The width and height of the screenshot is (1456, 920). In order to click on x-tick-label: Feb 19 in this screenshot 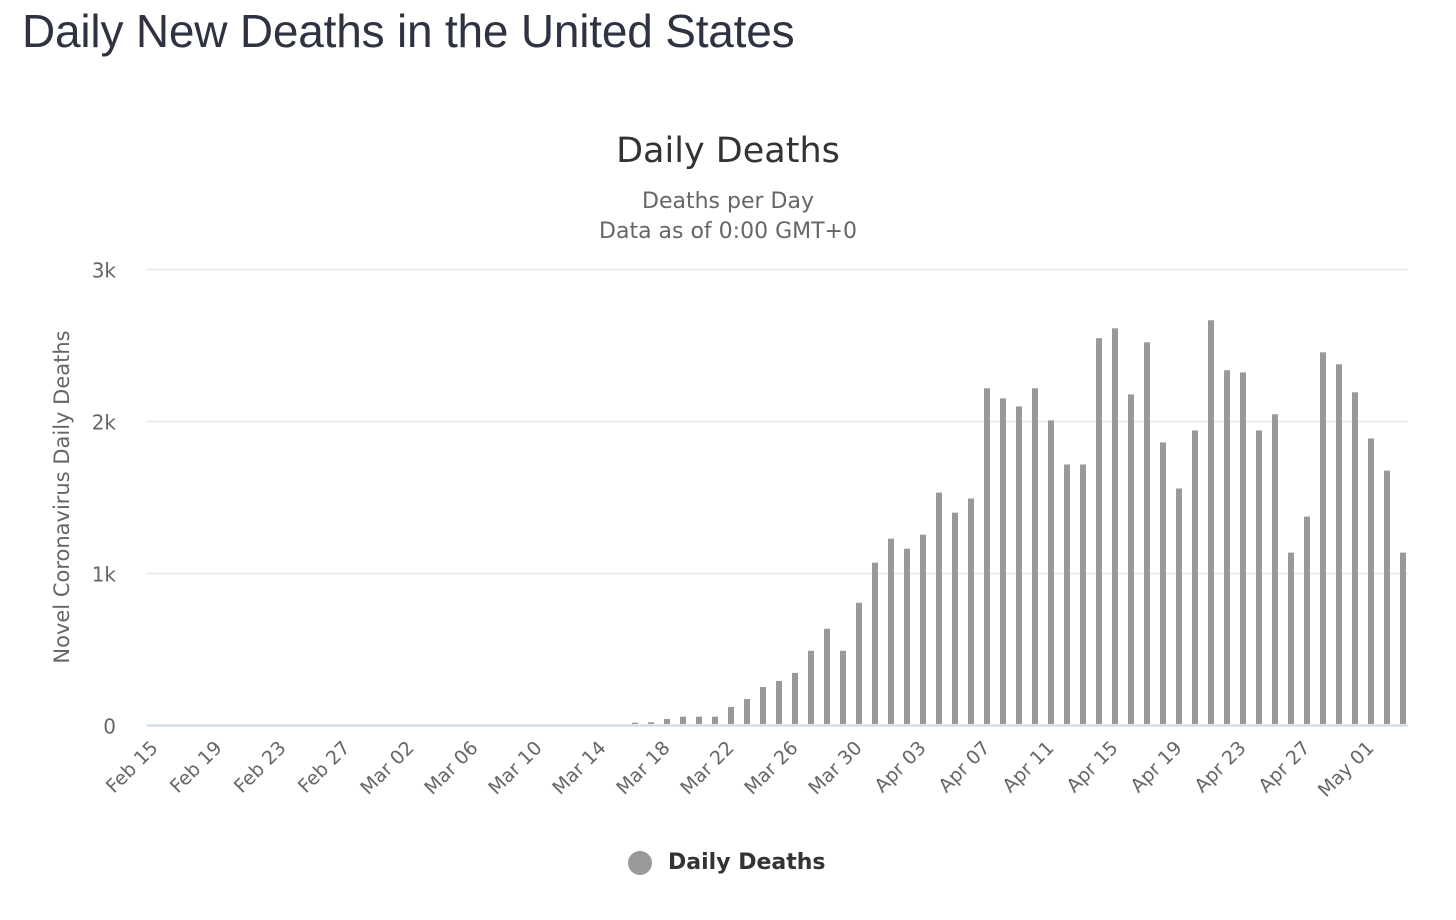, I will do `click(196, 767)`.